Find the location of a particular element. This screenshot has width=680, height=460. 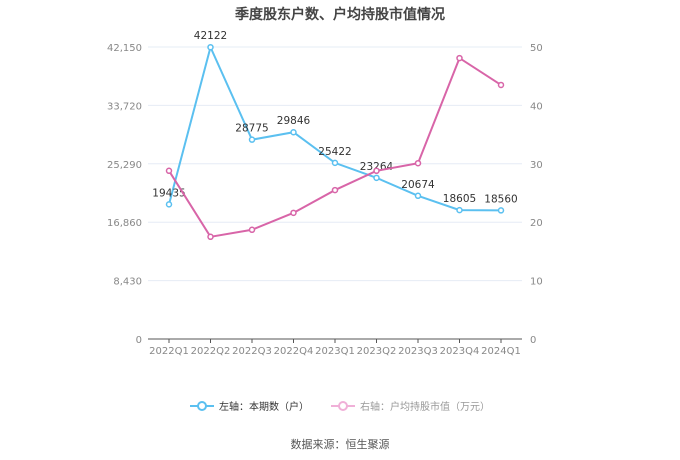

left-axis-tick: 0 is located at coordinates (139, 340).